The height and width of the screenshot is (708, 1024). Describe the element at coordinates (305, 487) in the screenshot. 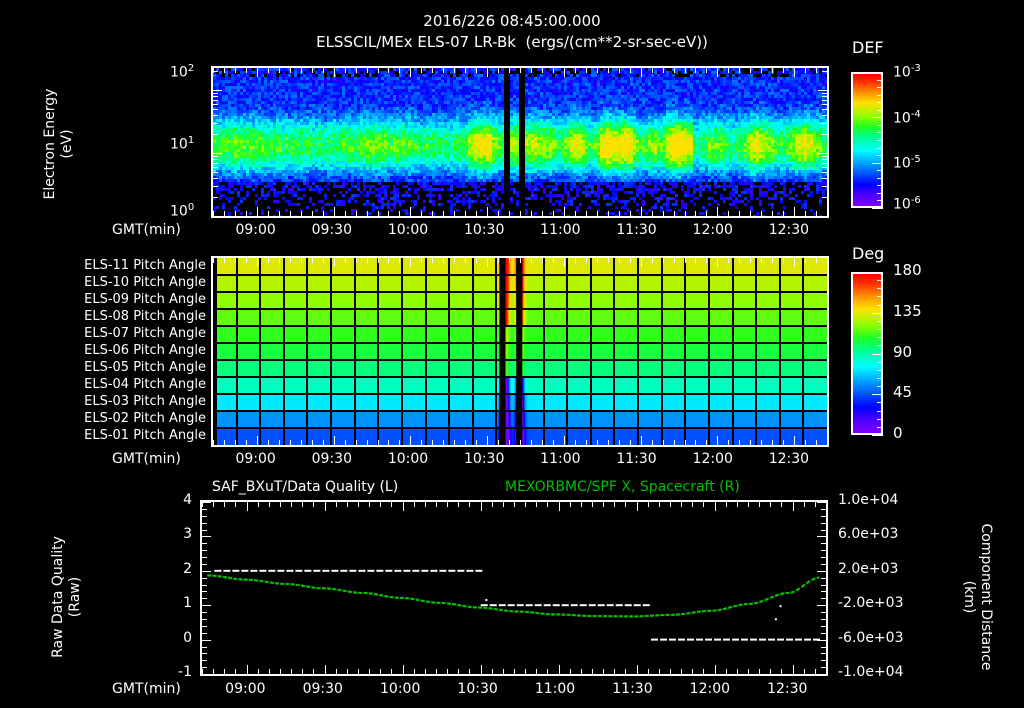

I see `bottom-title-left: SAF_BXuT/Data Quality (L)` at that location.